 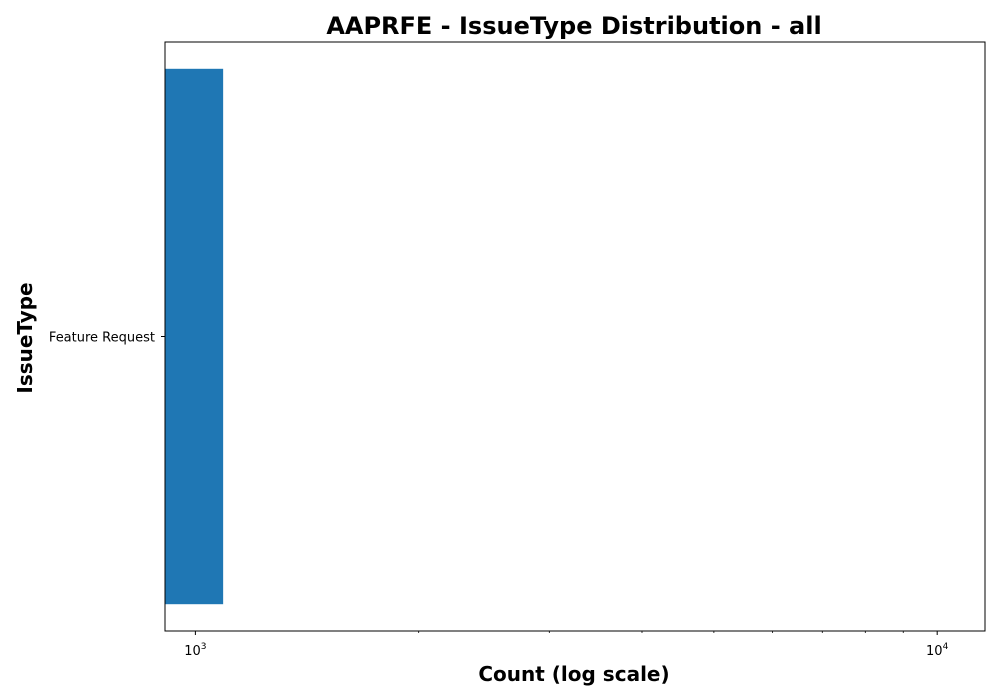 I want to click on y-axis-label: IssueType, so click(x=25, y=337).